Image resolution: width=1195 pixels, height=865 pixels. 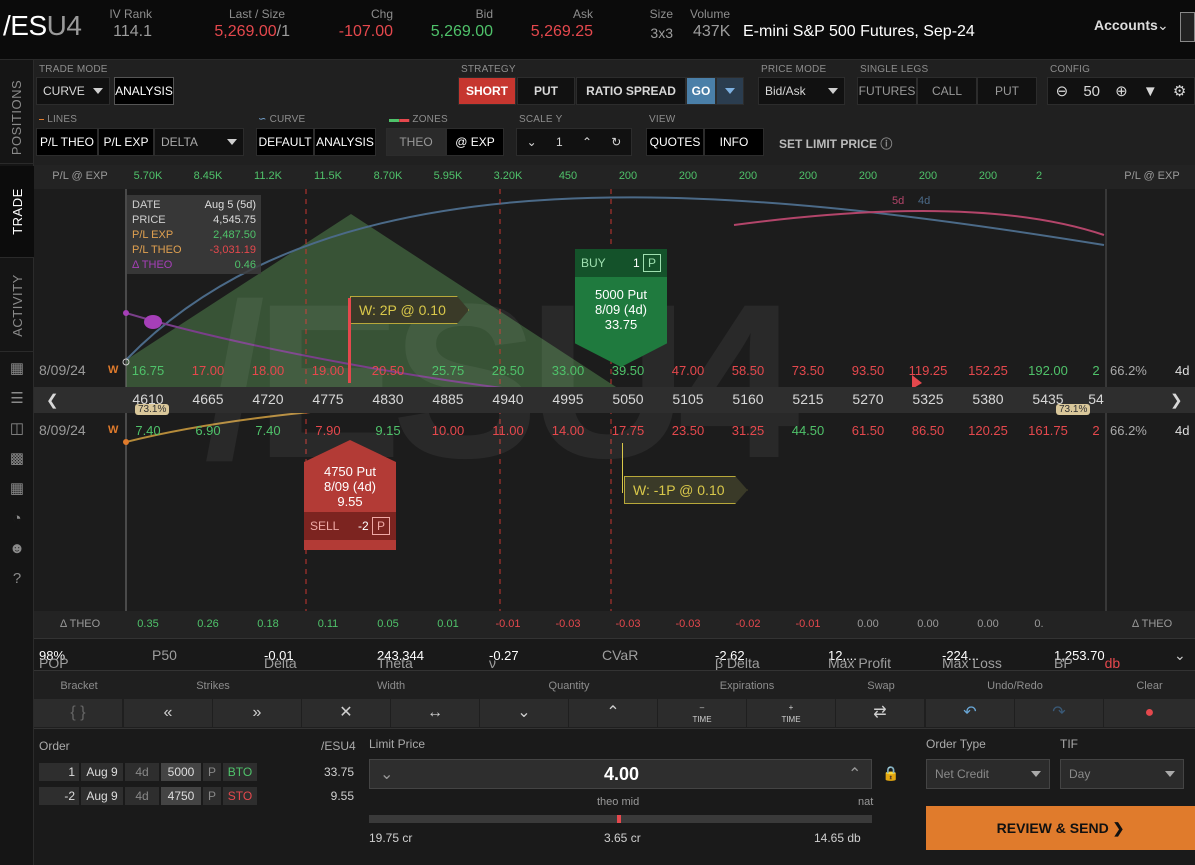 What do you see at coordinates (126, 142) in the screenshot?
I see `pl-exp-button: P/L EXP` at bounding box center [126, 142].